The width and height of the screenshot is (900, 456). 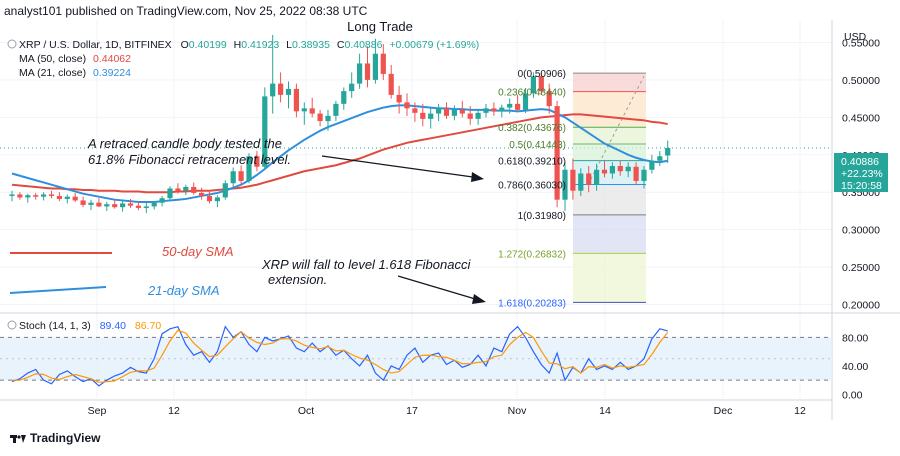 I want to click on stoch-d-line, so click(x=340, y=356).